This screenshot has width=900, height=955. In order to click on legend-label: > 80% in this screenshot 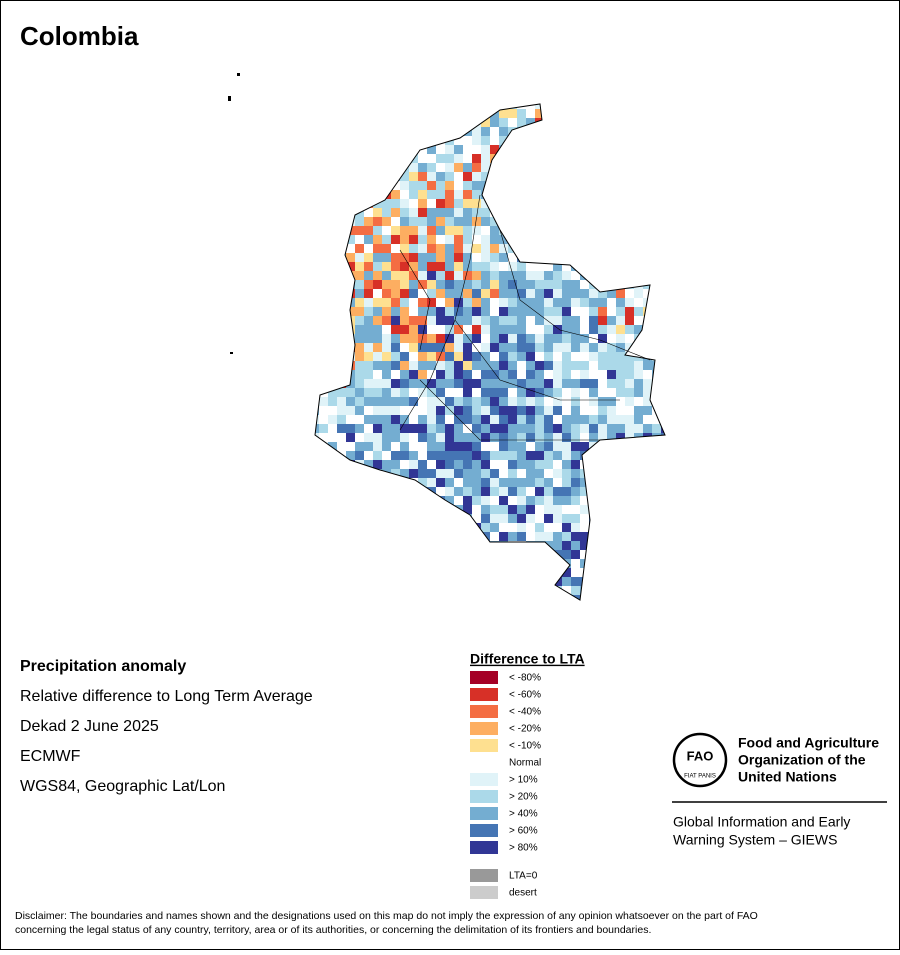, I will do `click(523, 848)`.